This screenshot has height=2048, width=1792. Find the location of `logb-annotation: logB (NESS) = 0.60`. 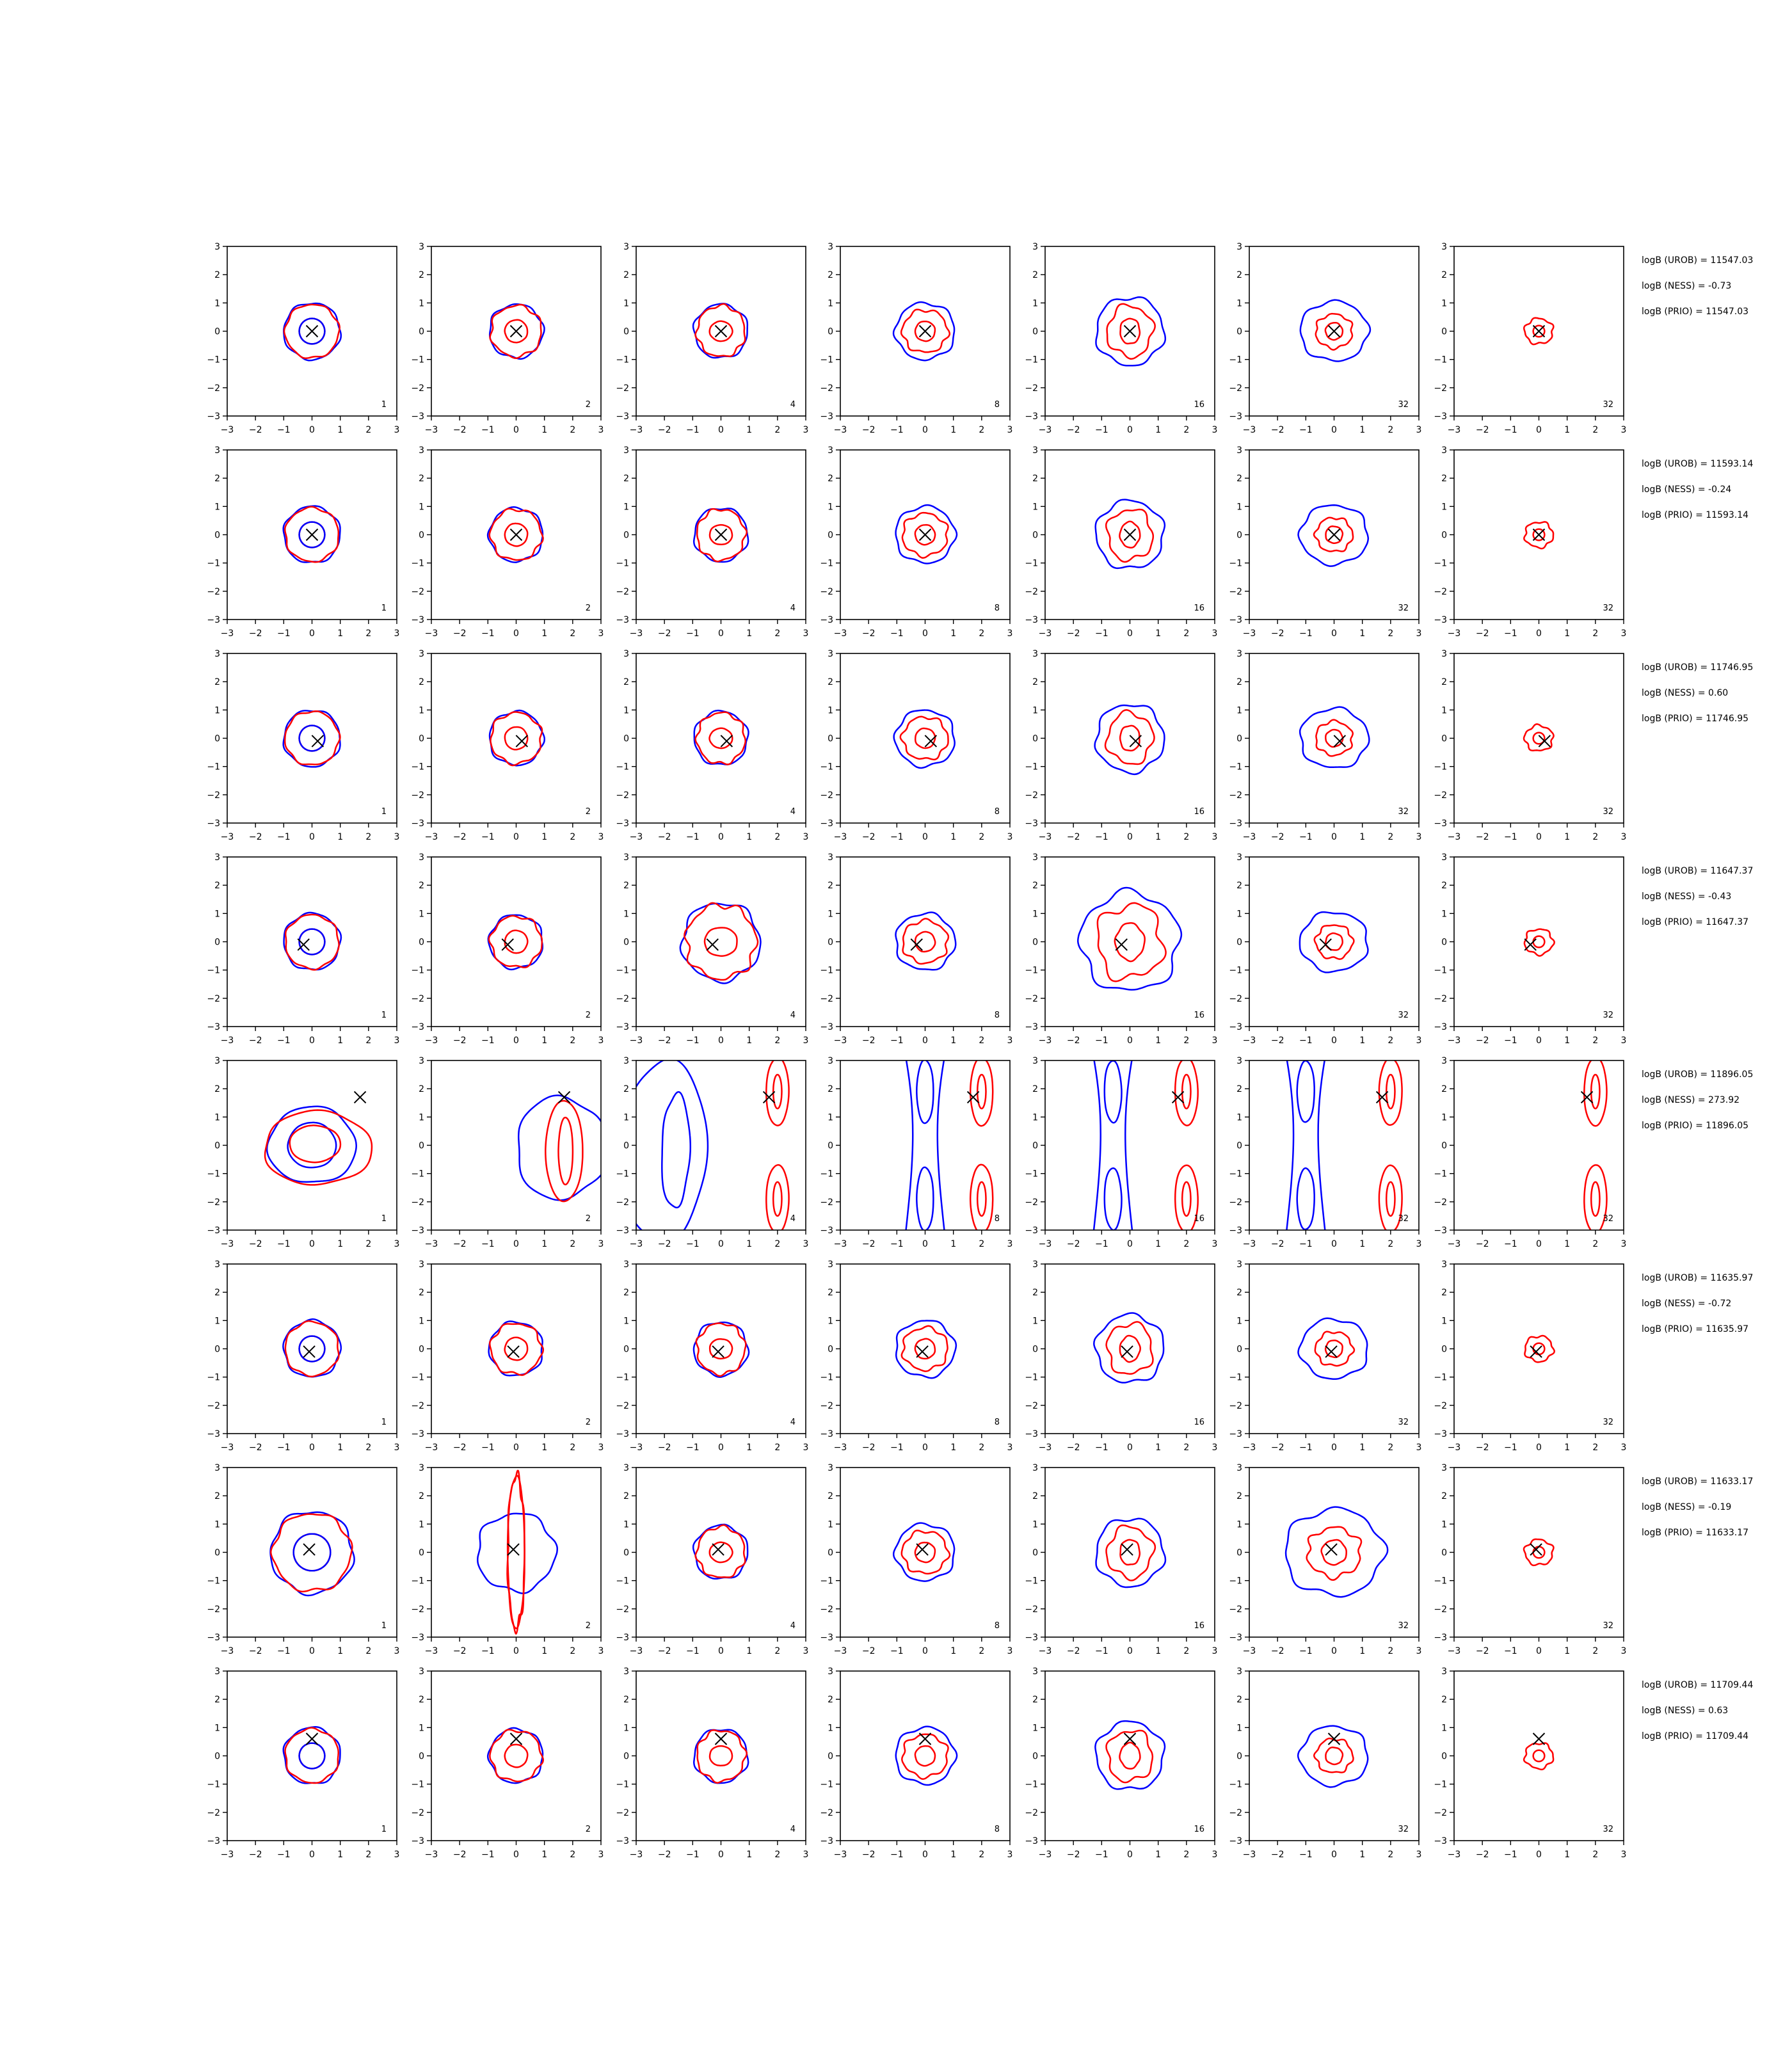

logb-annotation: logB (NESS) = 0.60 is located at coordinates (1685, 693).